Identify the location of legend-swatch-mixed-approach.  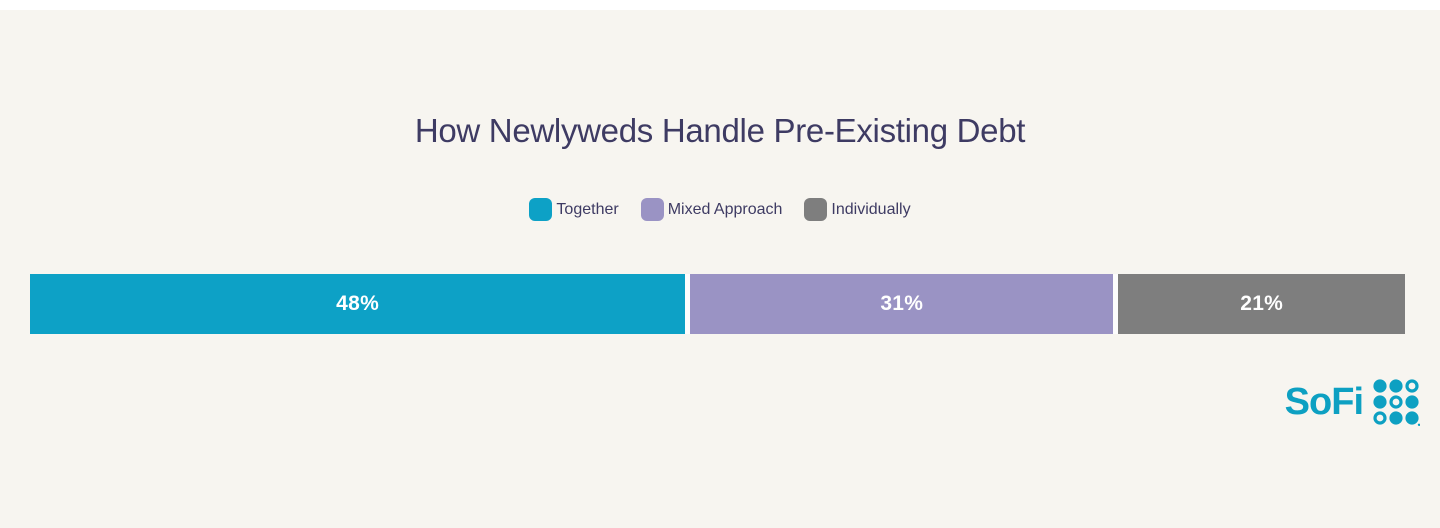
(652, 209).